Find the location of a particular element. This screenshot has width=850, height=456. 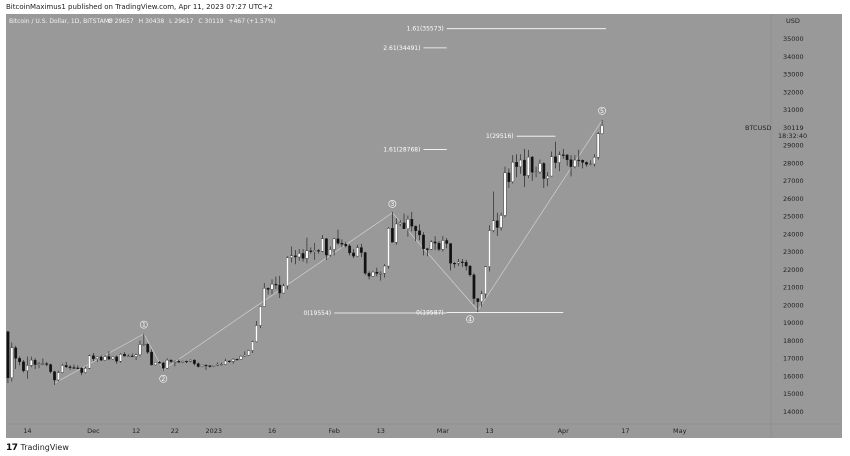

wave-label: 1 is located at coordinates (143, 324).